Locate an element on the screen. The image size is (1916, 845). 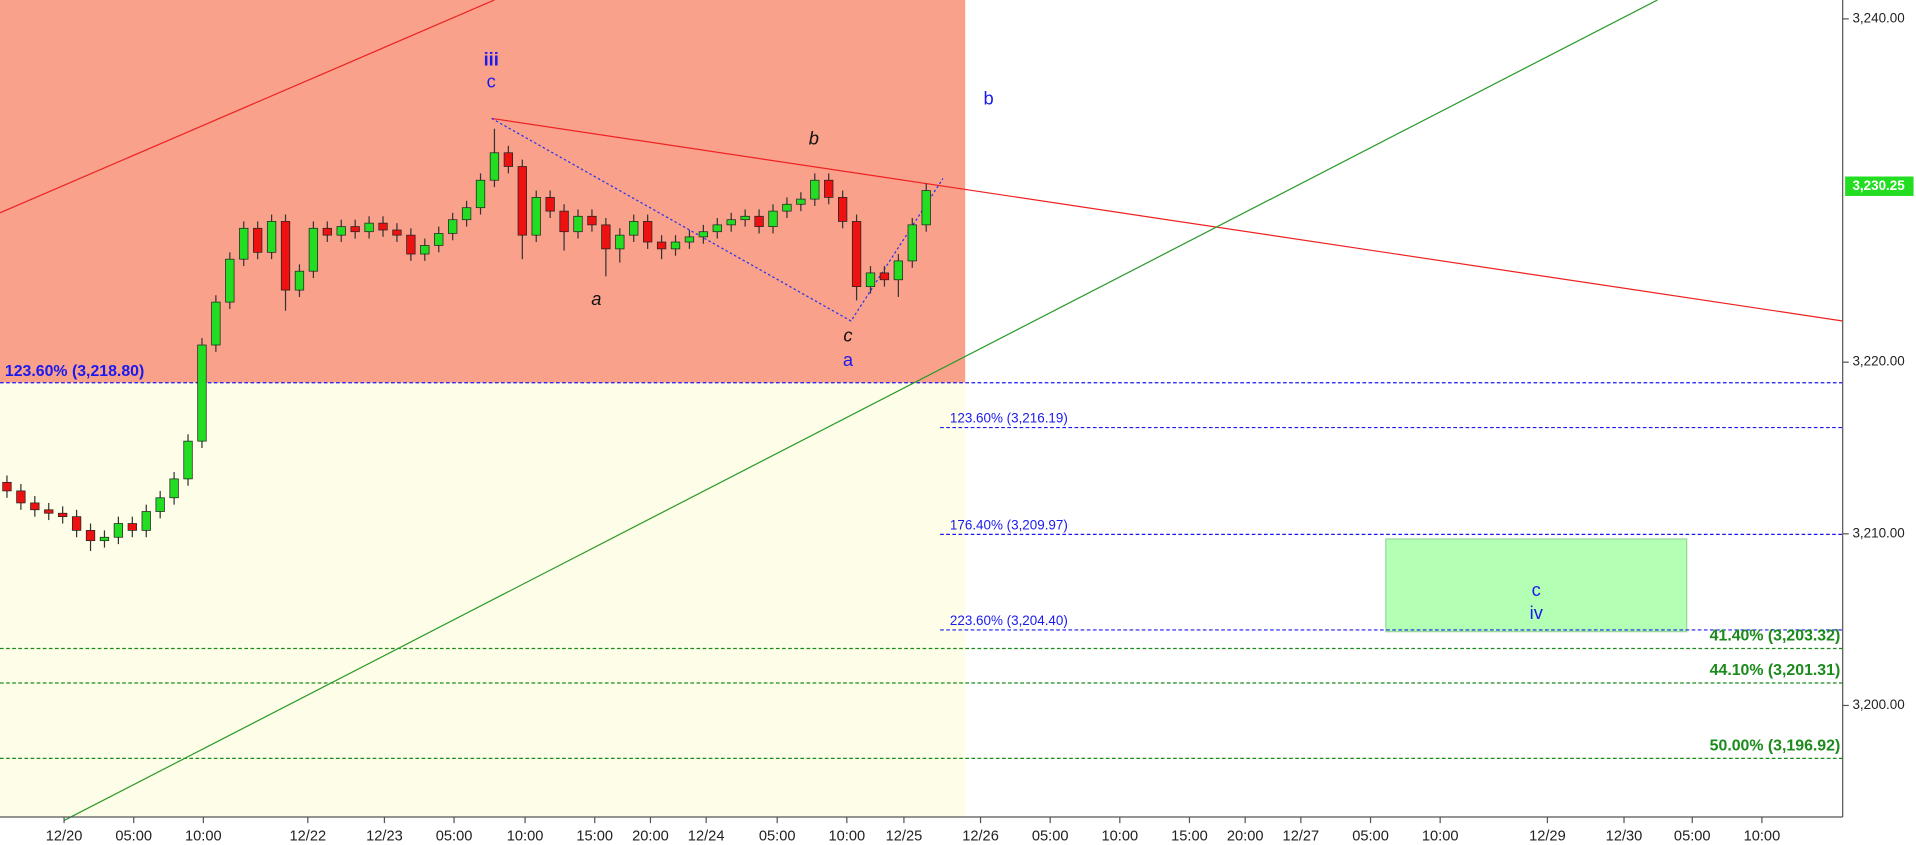
last-price-tag is located at coordinates (1879, 186).